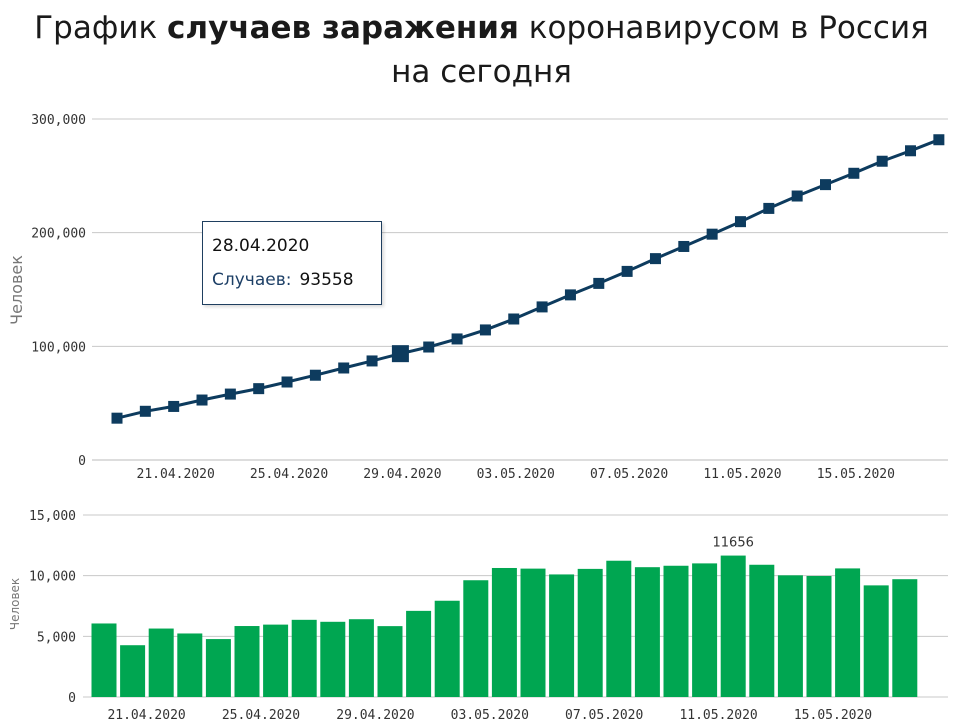 This screenshot has height=728, width=963. I want to click on data-label: 11656, so click(733, 543).